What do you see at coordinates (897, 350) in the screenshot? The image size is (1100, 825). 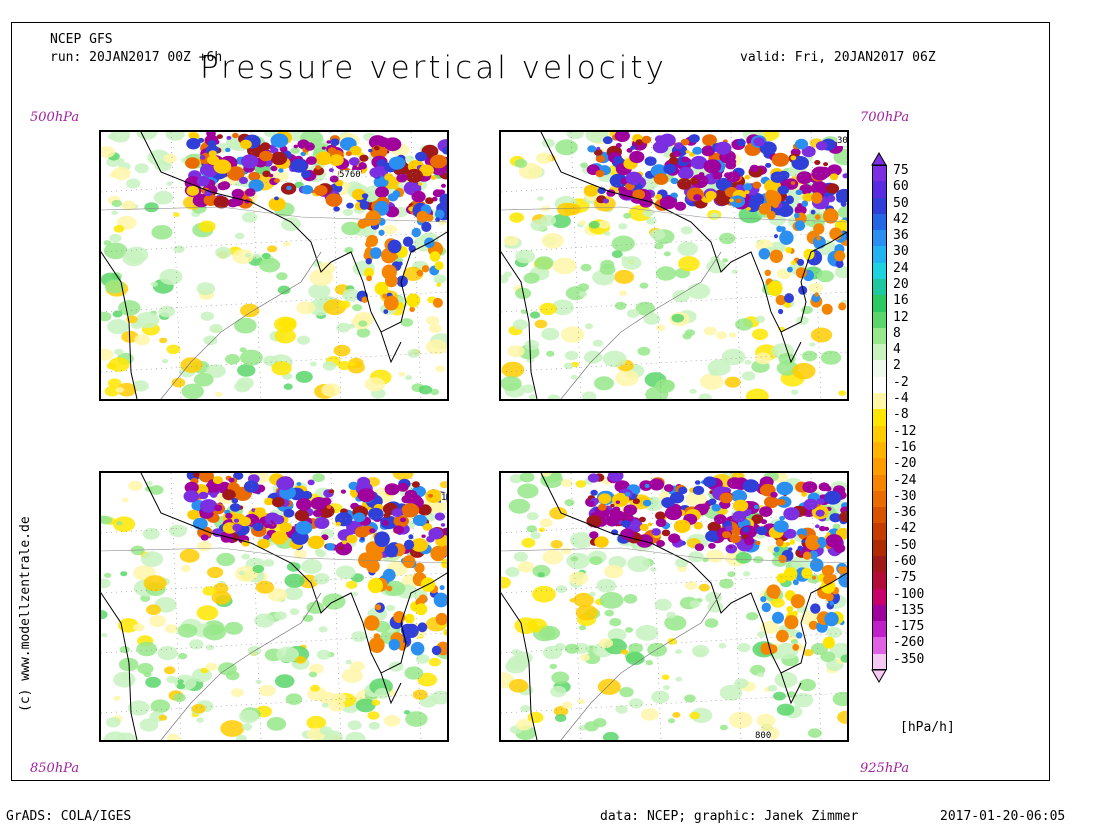 I see `legend-label: 4` at bounding box center [897, 350].